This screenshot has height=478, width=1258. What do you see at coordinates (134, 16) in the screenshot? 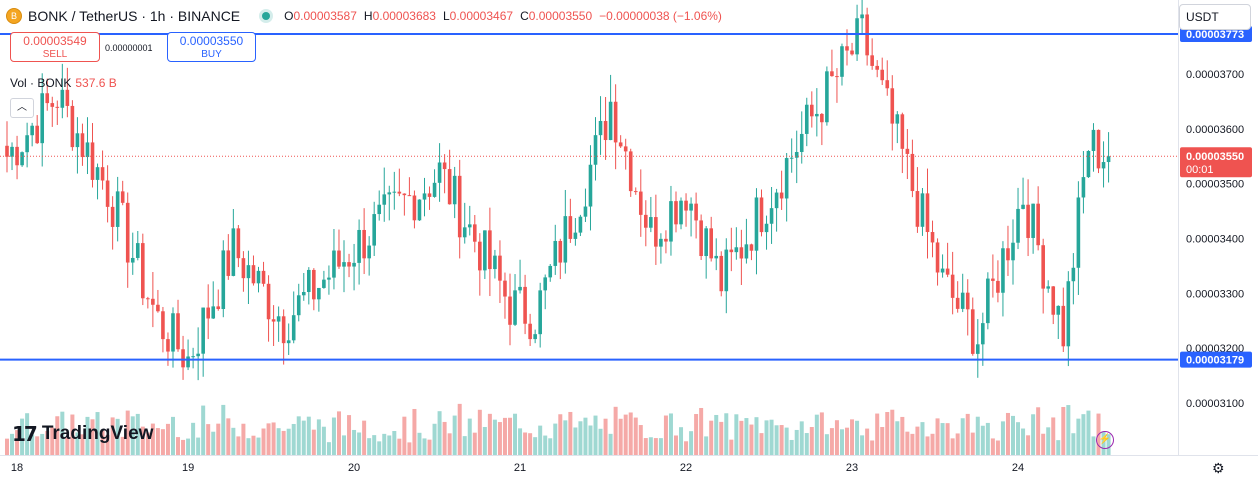
I see `symbol-title: BONK / TetherUS · 1h · BINANCE` at bounding box center [134, 16].